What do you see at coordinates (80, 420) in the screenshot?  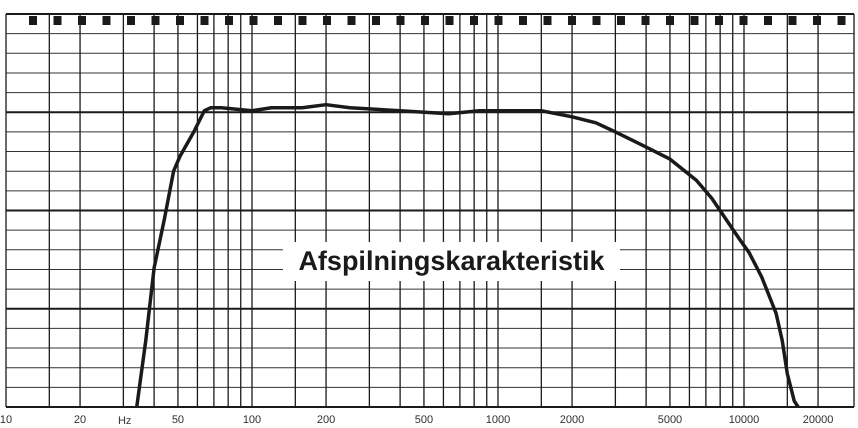 I see `x-tick-label: 20` at bounding box center [80, 420].